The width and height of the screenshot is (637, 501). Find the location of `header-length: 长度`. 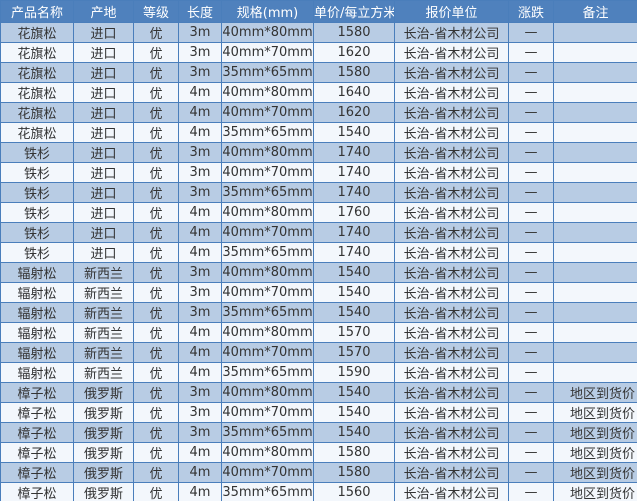

header-length: 长度 is located at coordinates (200, 11).